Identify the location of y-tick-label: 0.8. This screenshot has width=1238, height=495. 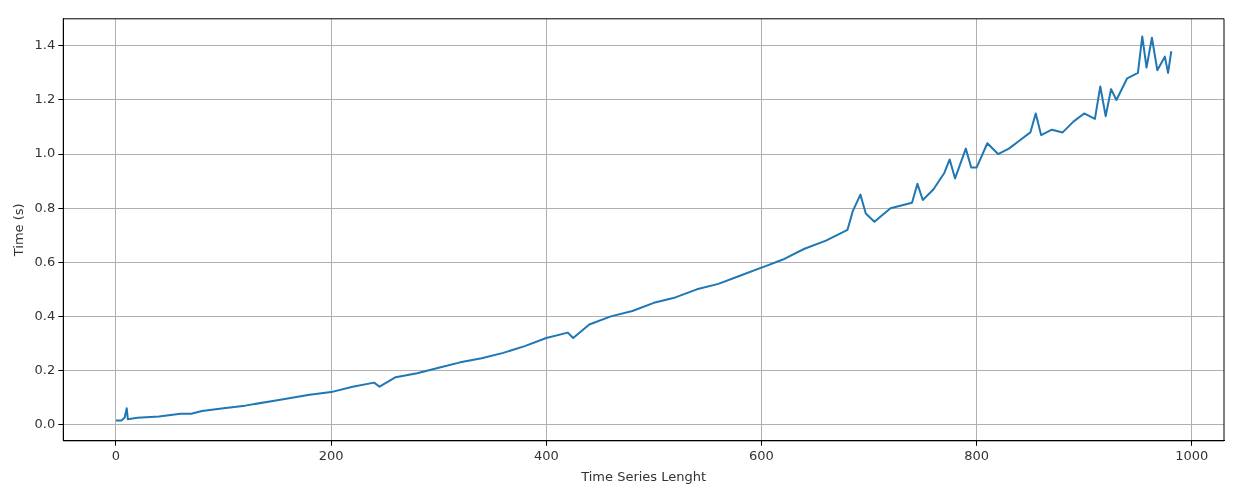
(45, 207).